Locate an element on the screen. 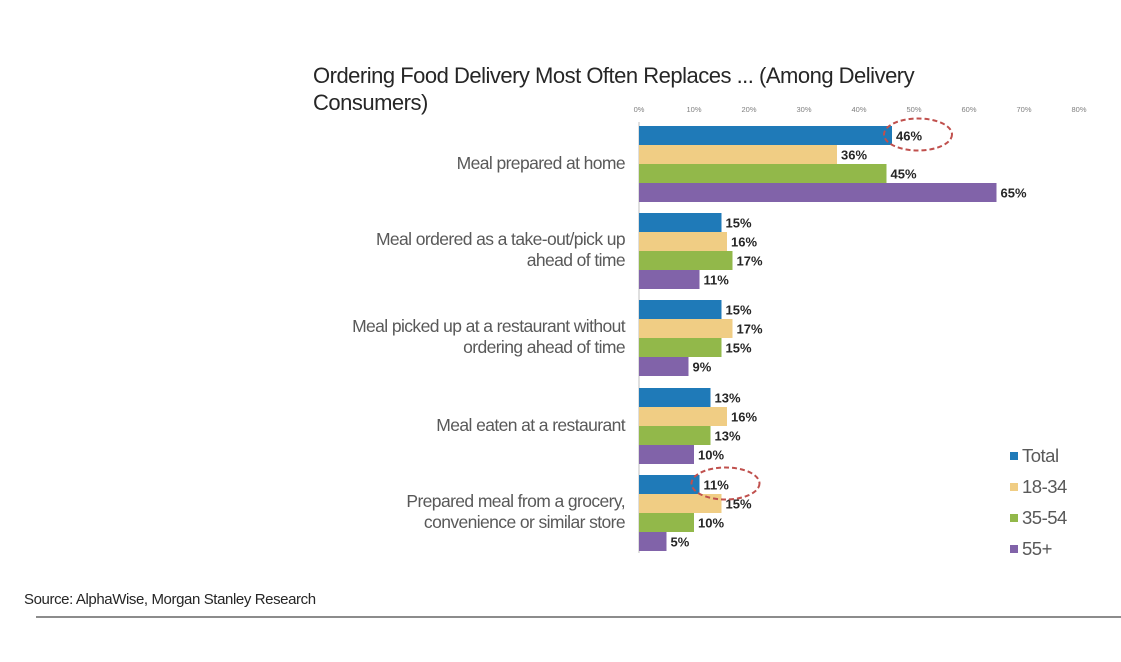 The image size is (1121, 662). x-tick-label: 30% is located at coordinates (803, 109).